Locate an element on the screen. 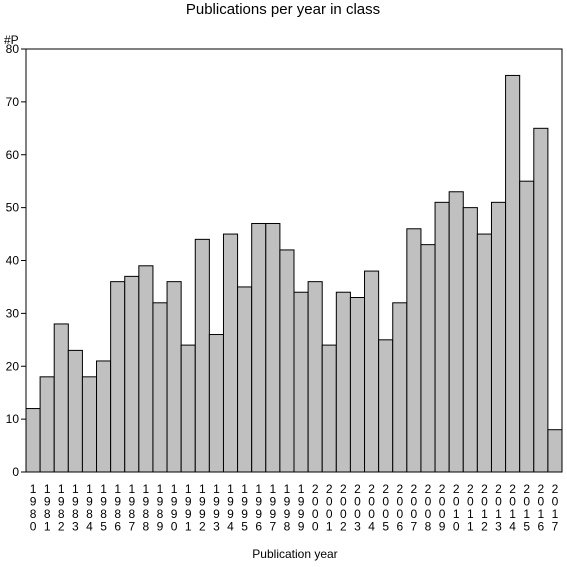 This screenshot has height=567, width=567. bar-2008 is located at coordinates (428, 358).